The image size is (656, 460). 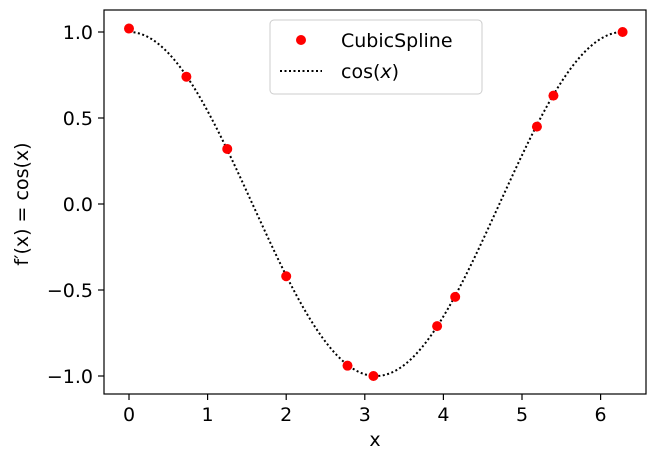 I want to click on x-tick-label: 4, so click(x=443, y=415).